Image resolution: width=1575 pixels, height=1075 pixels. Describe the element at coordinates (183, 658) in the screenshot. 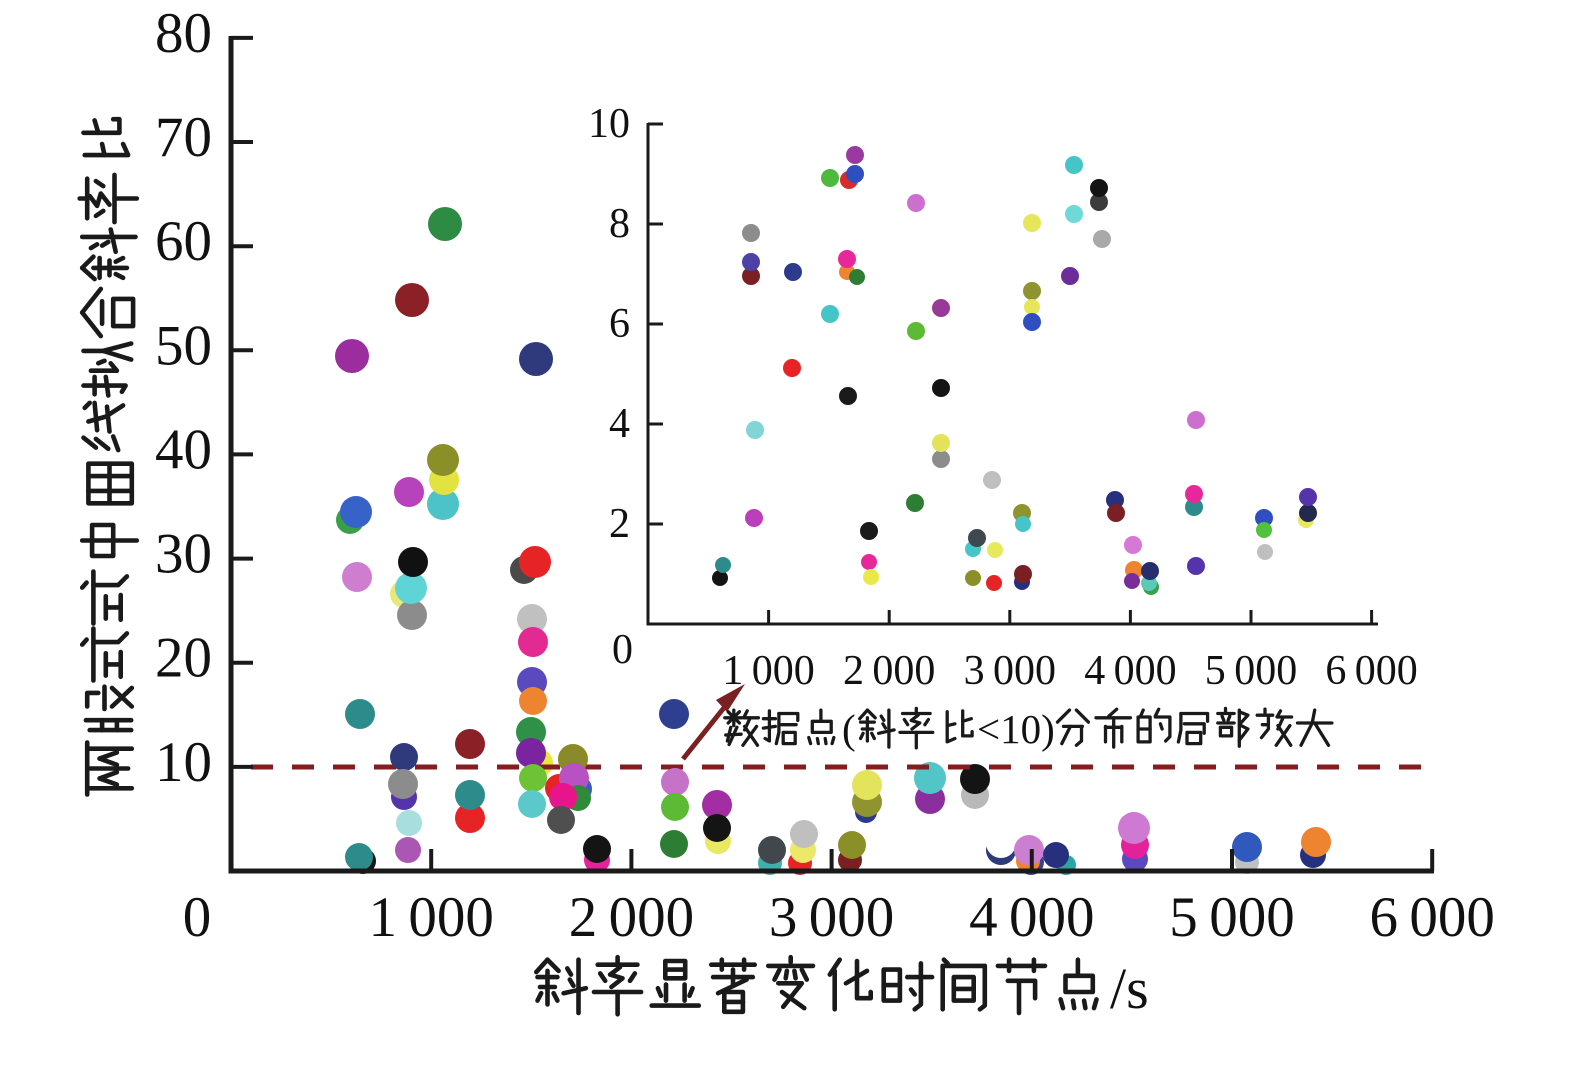

I see `svg-text: 20` at that location.